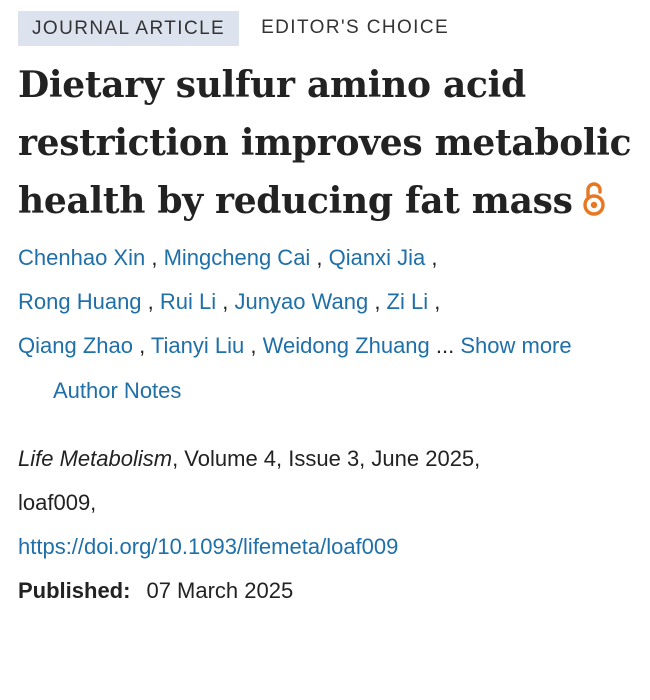 The image size is (650, 700). Describe the element at coordinates (75, 345) in the screenshot. I see `author-link: Qiang Zhao` at that location.